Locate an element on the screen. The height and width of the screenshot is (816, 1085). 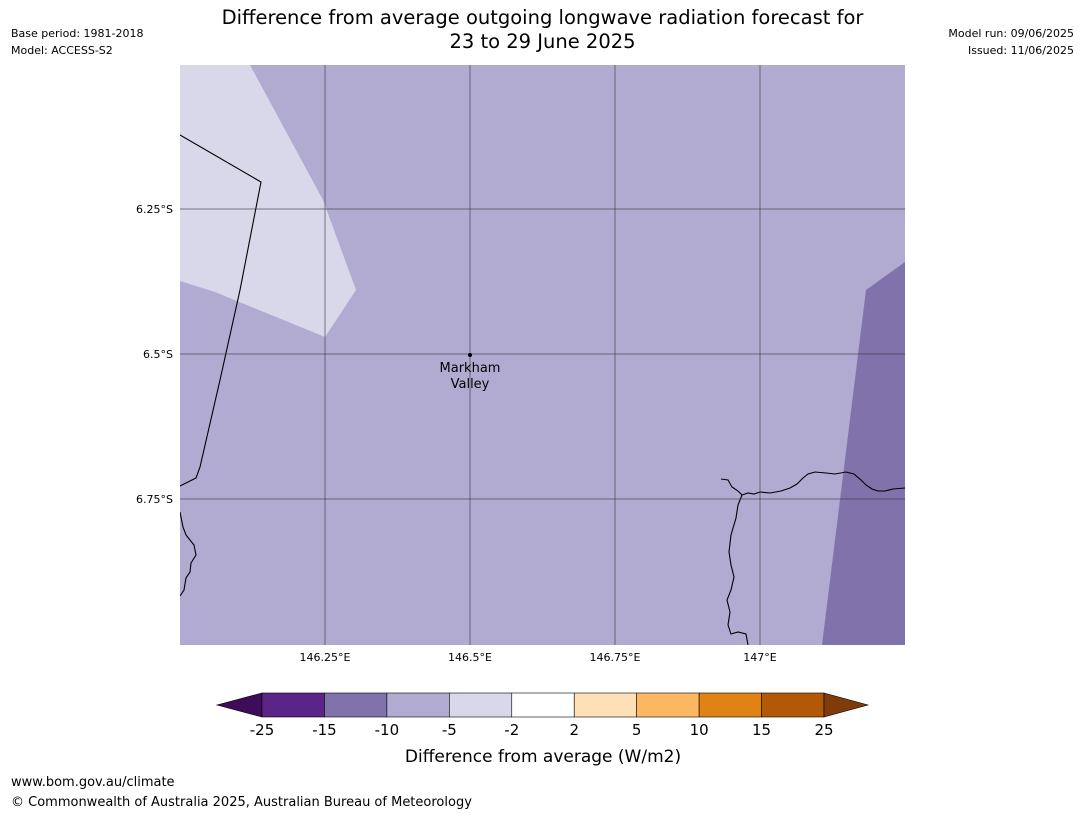
border-line is located at coordinates (221, 310).